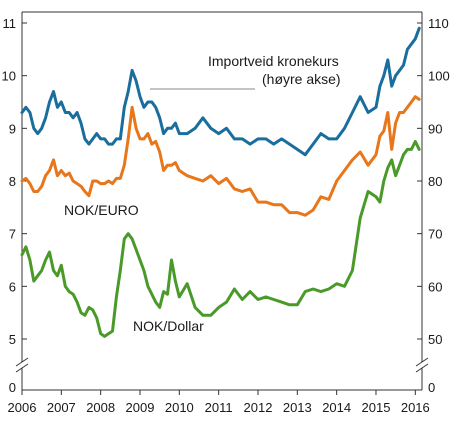 This screenshot has width=450, height=431. Describe the element at coordinates (10, 23) in the screenshot. I see `left-tick-label: 11` at that location.